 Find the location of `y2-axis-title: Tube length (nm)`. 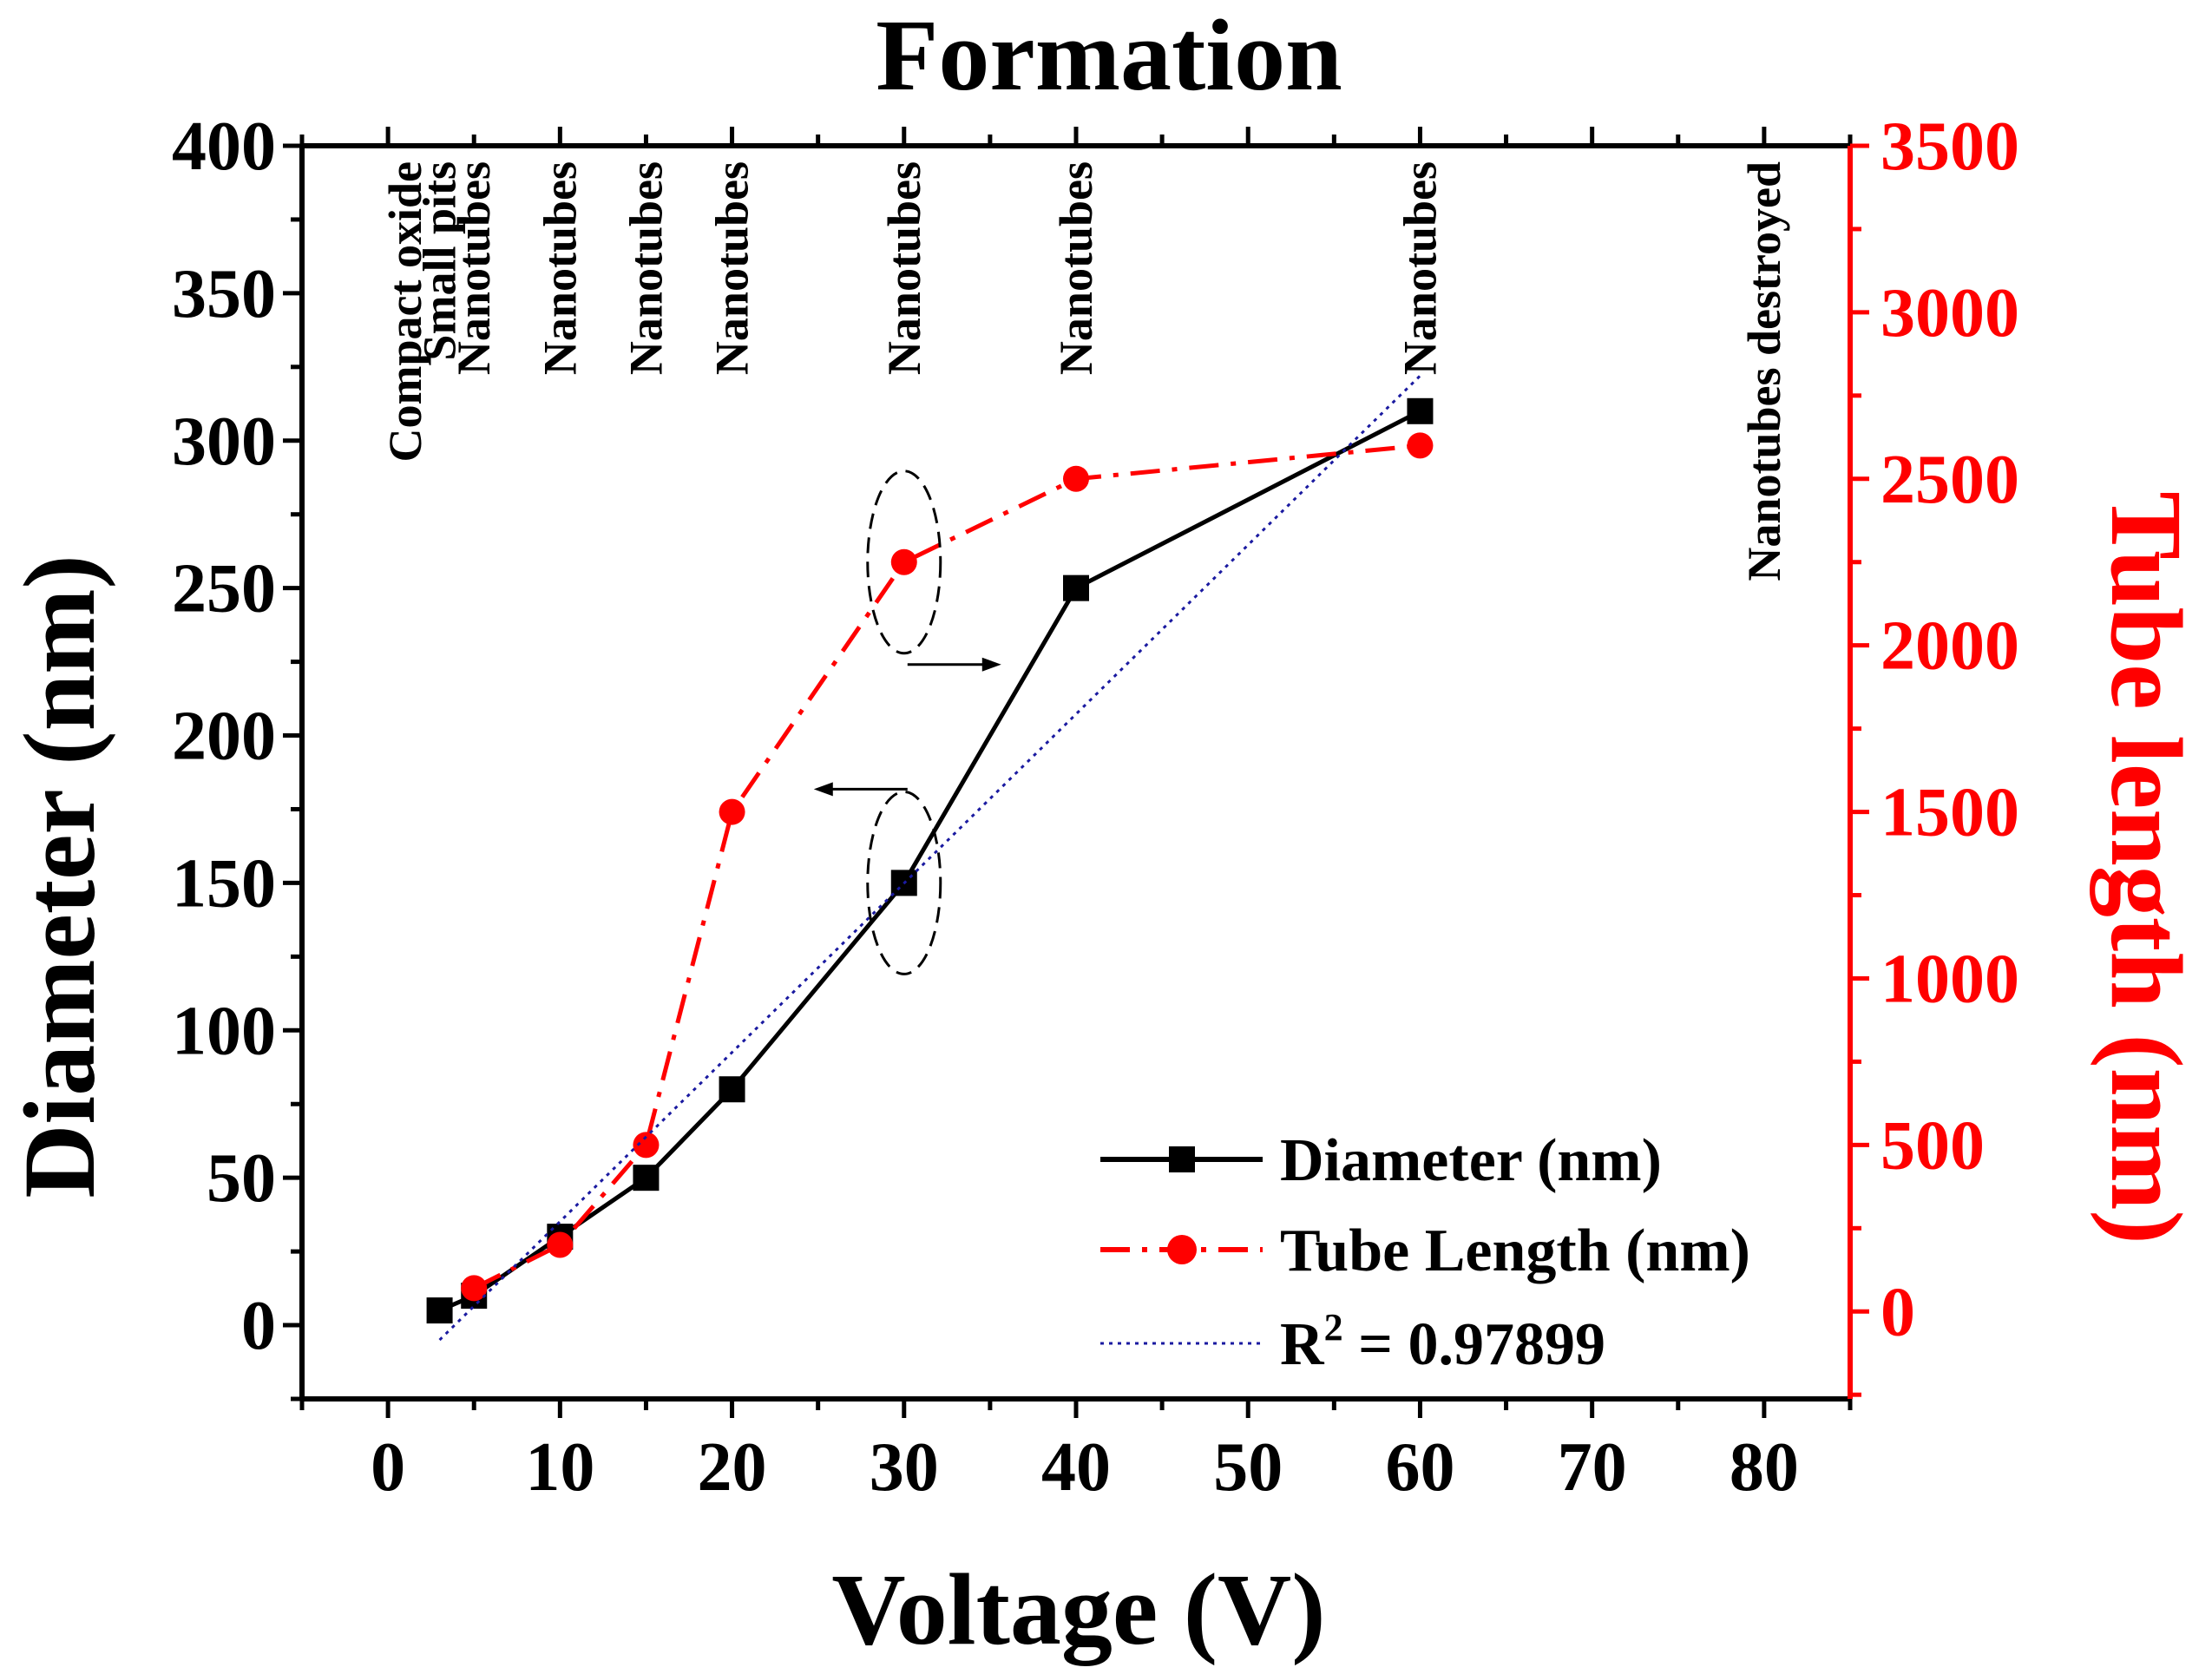

y2-axis-title: Tube length (nm) is located at coordinates (2146, 867).